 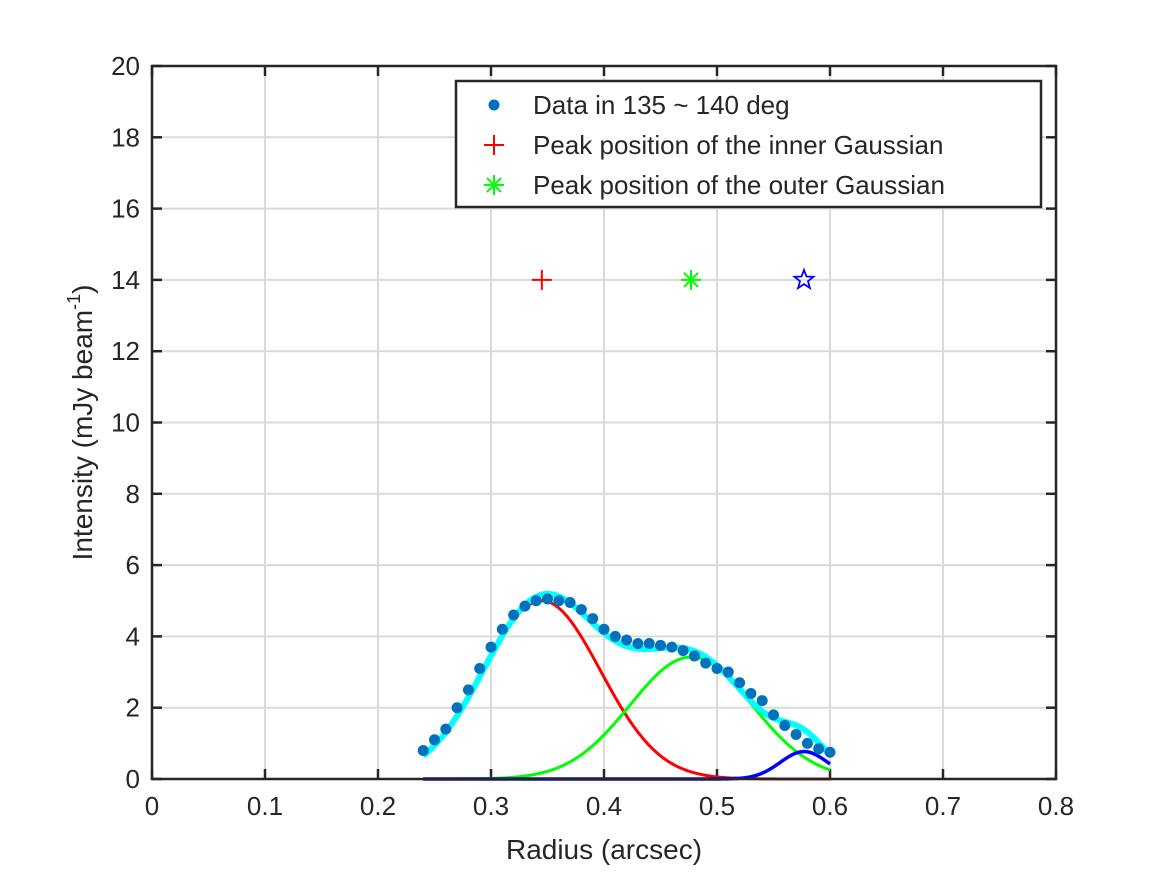 What do you see at coordinates (152, 806) in the screenshot?
I see `x-tick-label: 0` at bounding box center [152, 806].